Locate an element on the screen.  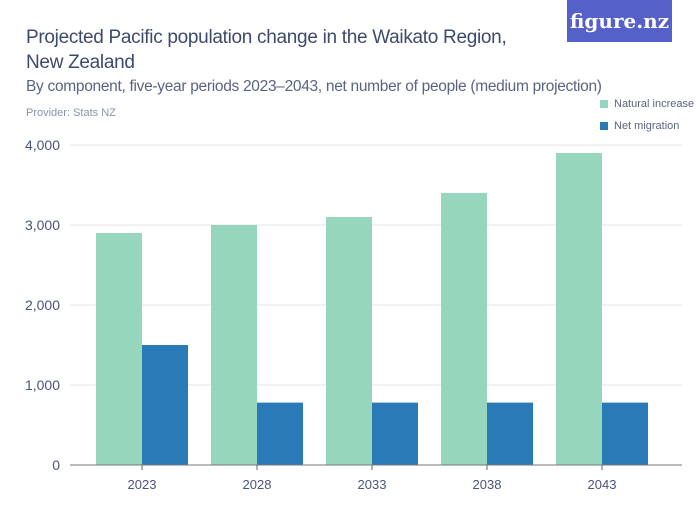
legend-label: Net migration is located at coordinates (647, 126).